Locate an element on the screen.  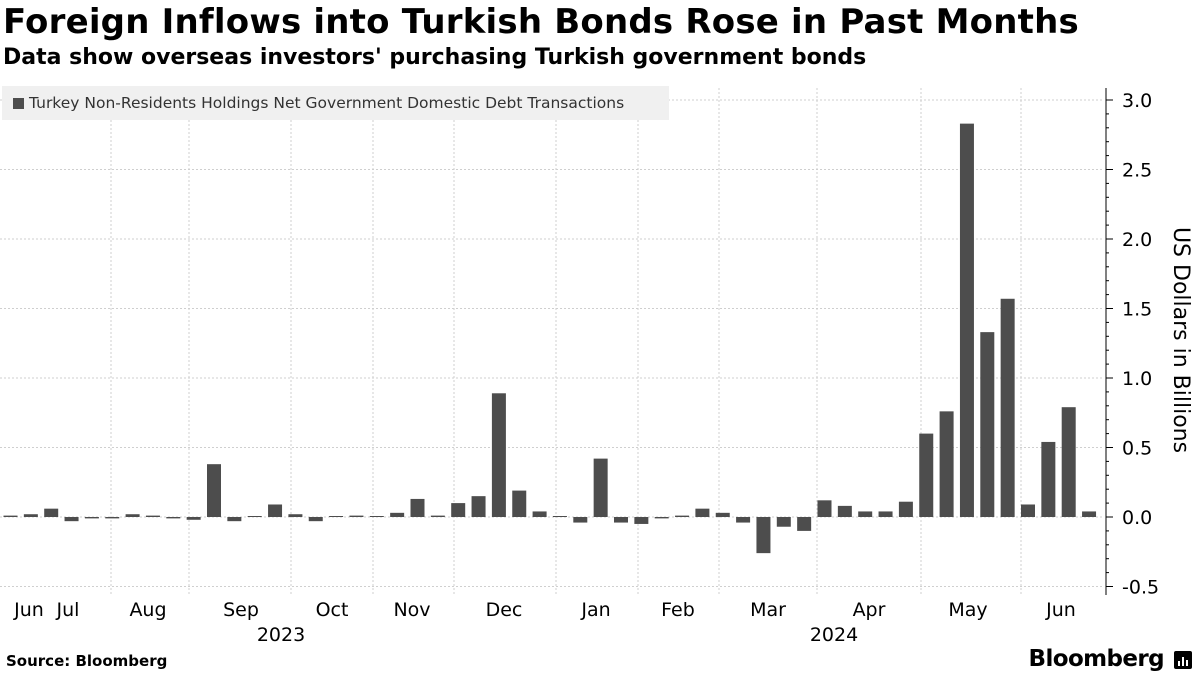
y-tick-label: 1.5 is located at coordinates (1137, 310).